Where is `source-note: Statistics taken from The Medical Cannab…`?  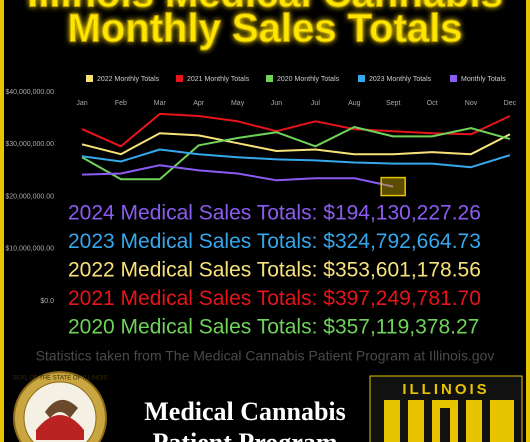
source-note: Statistics taken from The Medical Cannab… is located at coordinates (265, 356).